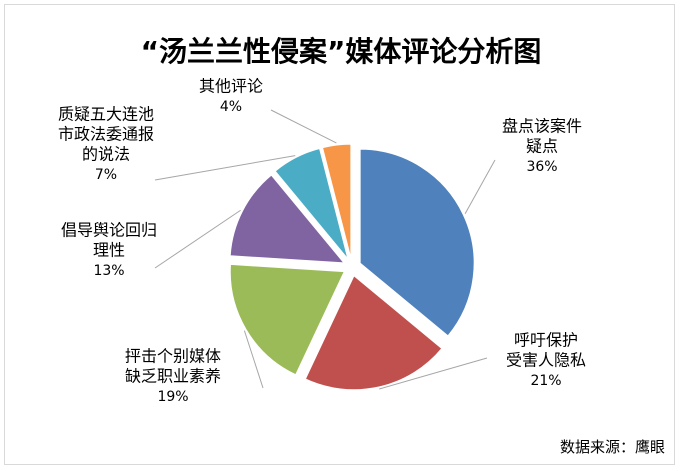  I want to click on slice-percent-label: 13%, so click(108, 271).